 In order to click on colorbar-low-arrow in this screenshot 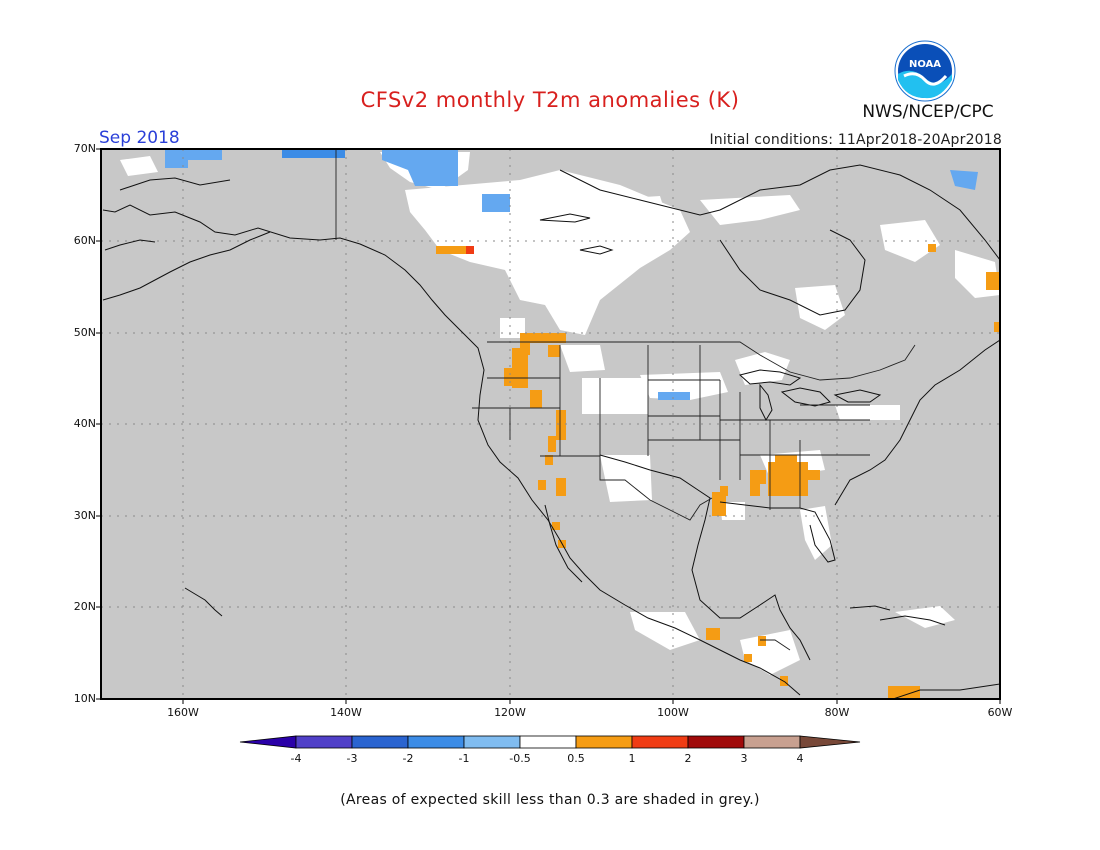, I will do `click(268, 742)`.